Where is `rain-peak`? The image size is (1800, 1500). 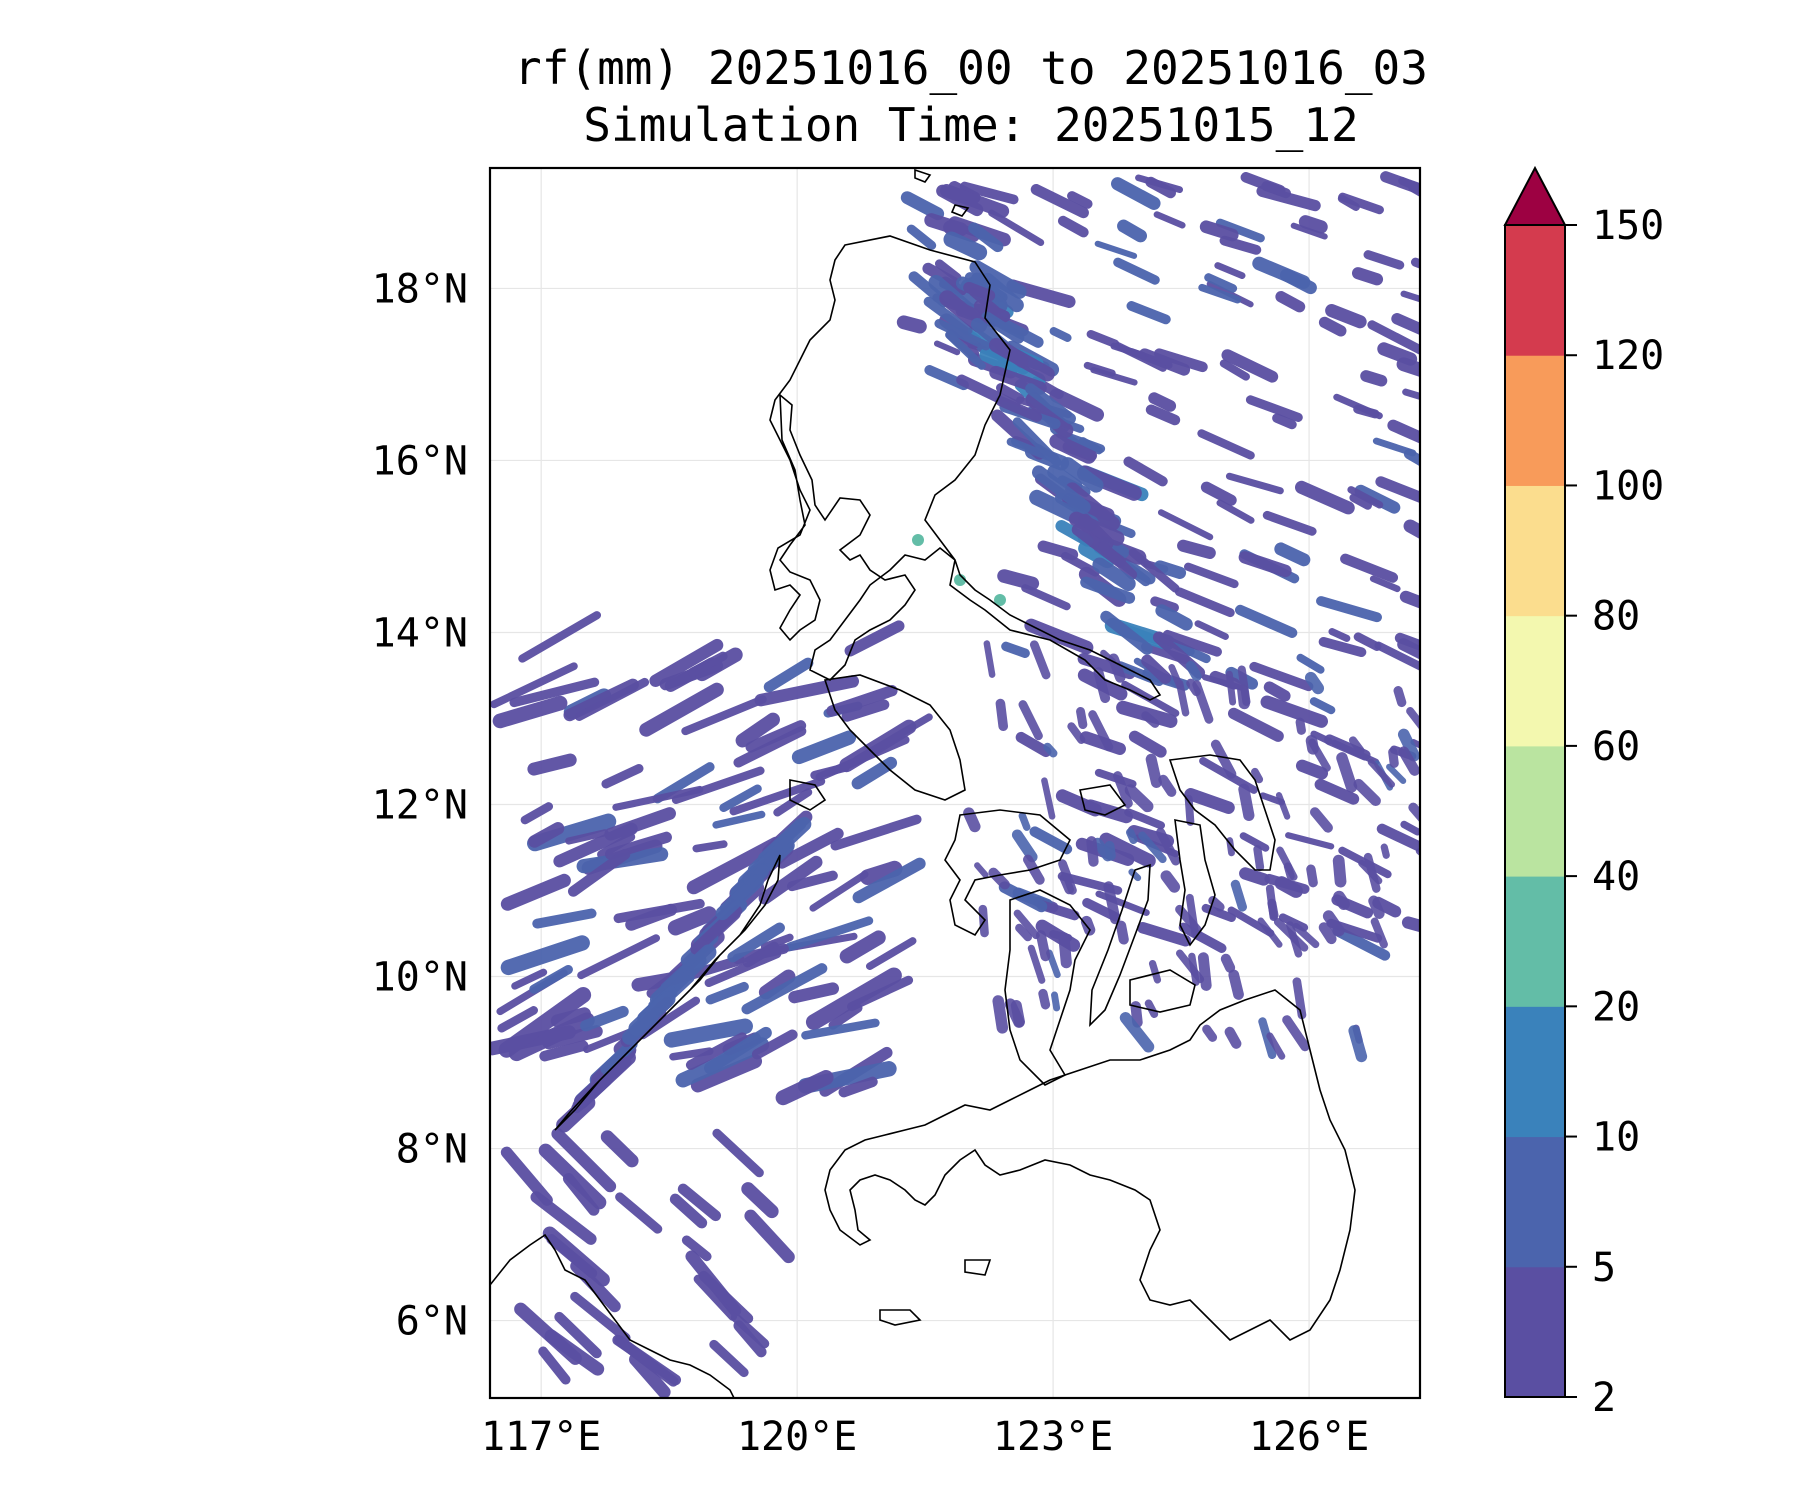
rain-peak is located at coordinates (1000, 600).